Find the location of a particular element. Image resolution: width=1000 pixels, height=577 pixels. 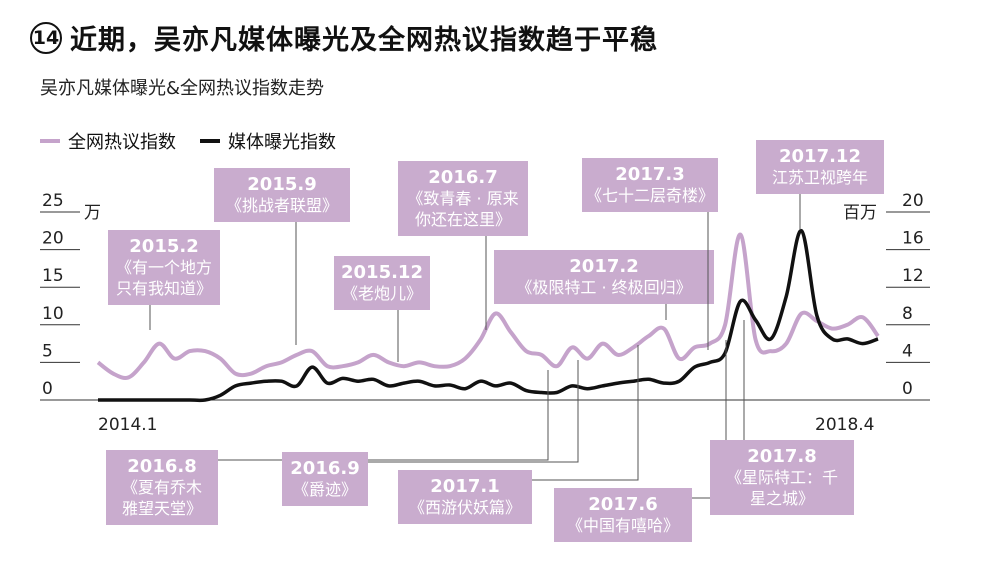

annotation-text: 《星际特工：千 is located at coordinates (782, 477).